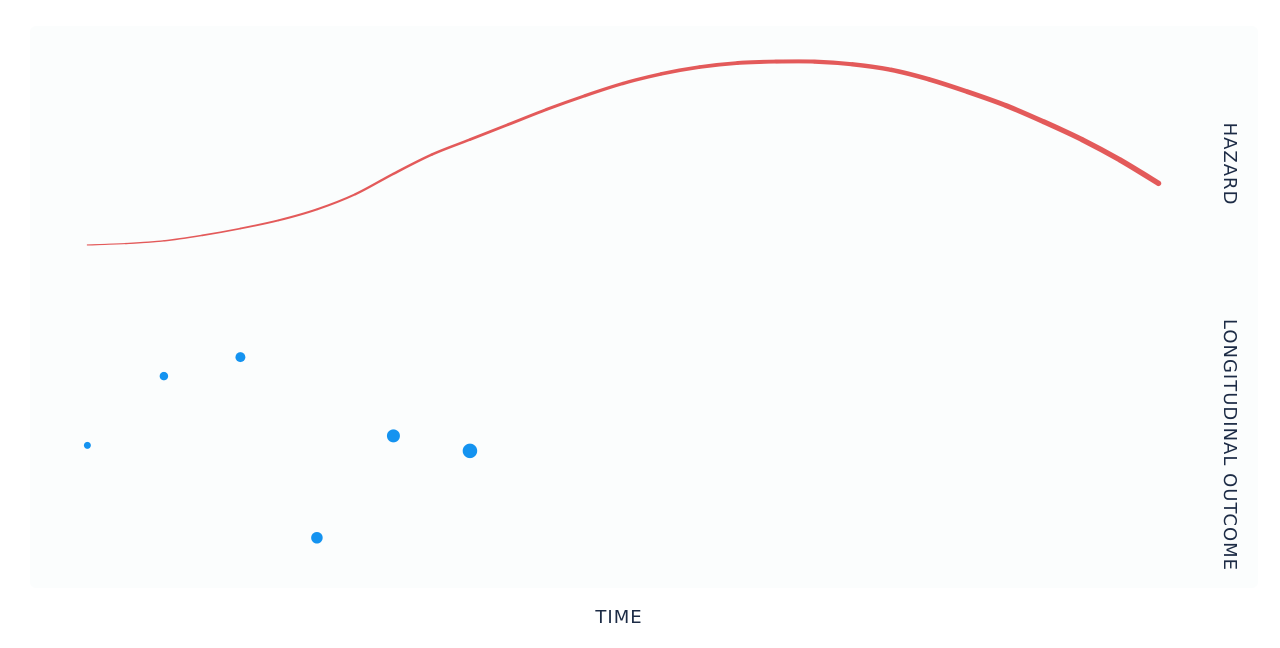 This screenshot has height=648, width=1280. I want to click on x-axis-label: TIME, so click(619, 617).